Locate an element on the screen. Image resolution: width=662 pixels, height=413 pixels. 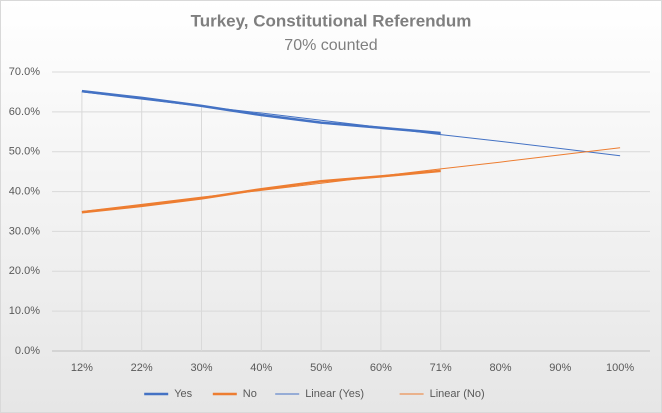
x-tick-label: 12% is located at coordinates (82, 368).